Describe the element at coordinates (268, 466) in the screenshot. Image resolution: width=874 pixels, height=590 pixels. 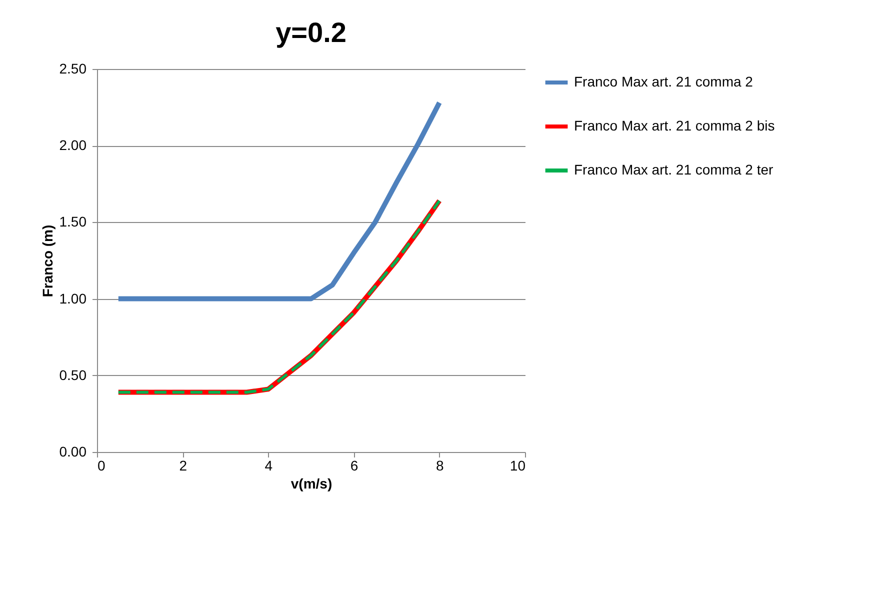
I see `x-tick-label: 4` at that location.